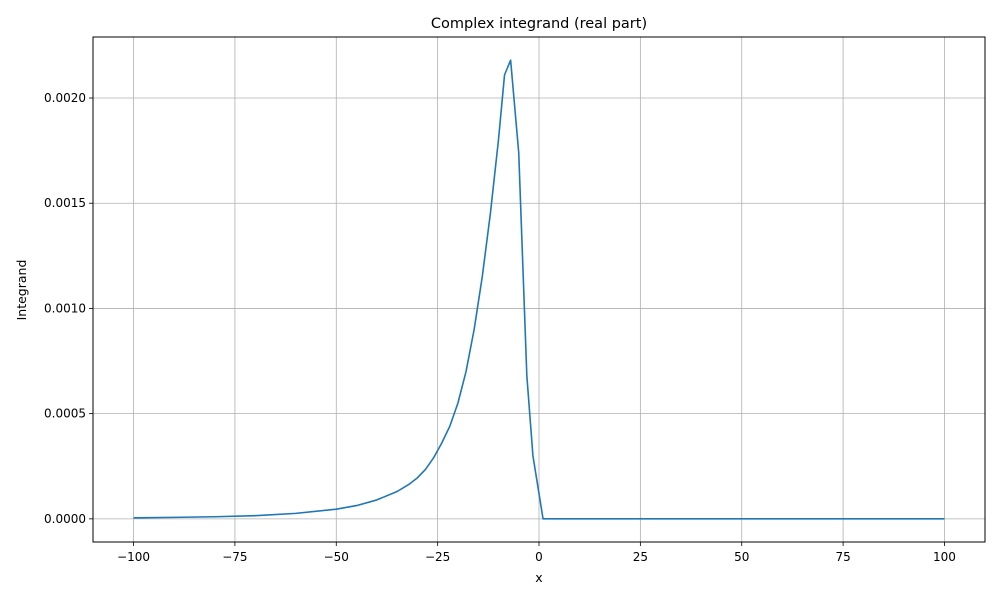  What do you see at coordinates (21, 290) in the screenshot?
I see `y-axis-label: Integrand` at bounding box center [21, 290].